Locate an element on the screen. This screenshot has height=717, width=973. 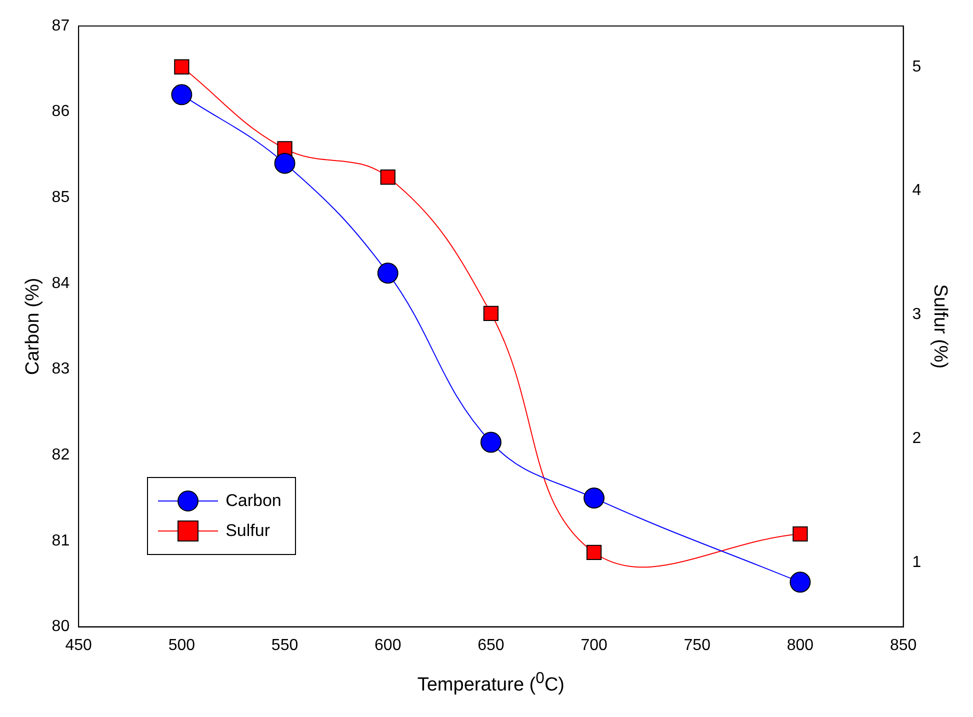
y-tick-label: 85 is located at coordinates (61, 197).